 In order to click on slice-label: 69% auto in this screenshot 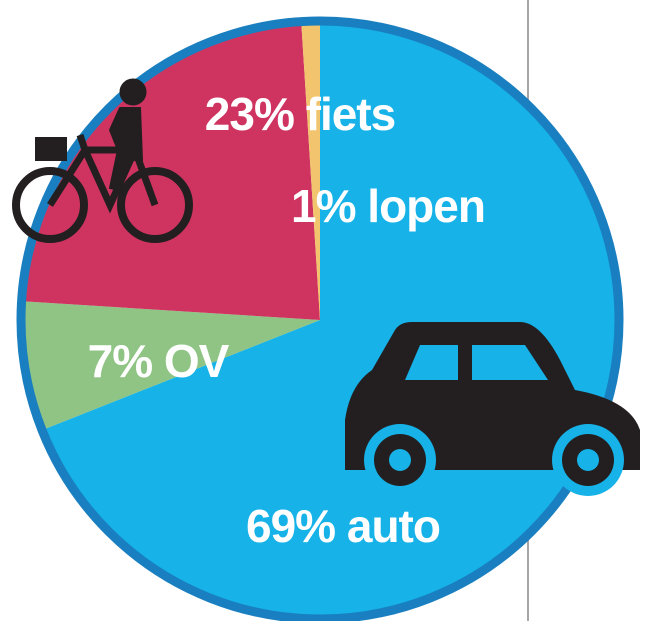, I will do `click(343, 526)`.